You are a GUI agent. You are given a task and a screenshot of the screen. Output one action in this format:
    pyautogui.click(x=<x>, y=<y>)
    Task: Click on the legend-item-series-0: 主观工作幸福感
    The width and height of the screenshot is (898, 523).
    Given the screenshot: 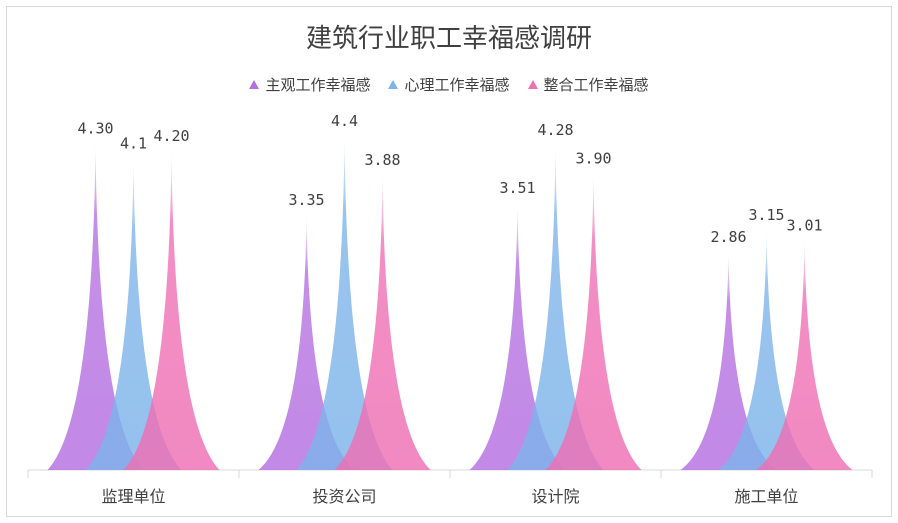 What is the action you would take?
    pyautogui.click(x=309, y=84)
    